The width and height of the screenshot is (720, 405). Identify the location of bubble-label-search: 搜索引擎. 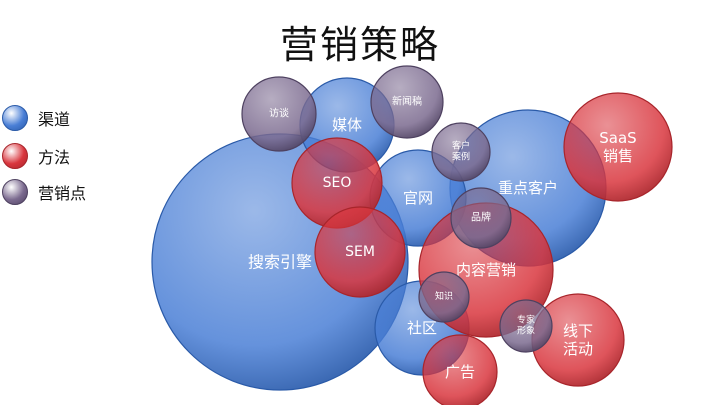
(280, 262).